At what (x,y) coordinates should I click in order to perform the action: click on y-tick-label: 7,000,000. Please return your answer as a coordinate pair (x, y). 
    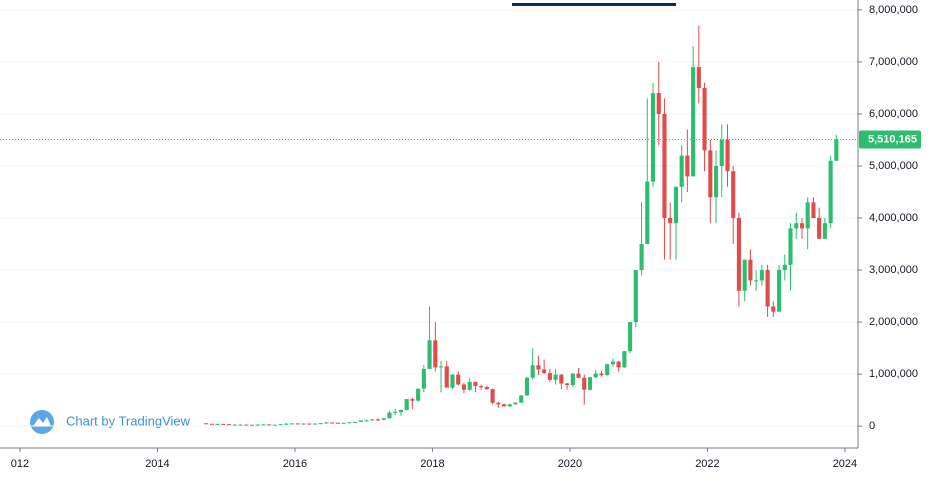
    Looking at the image, I should click on (893, 62).